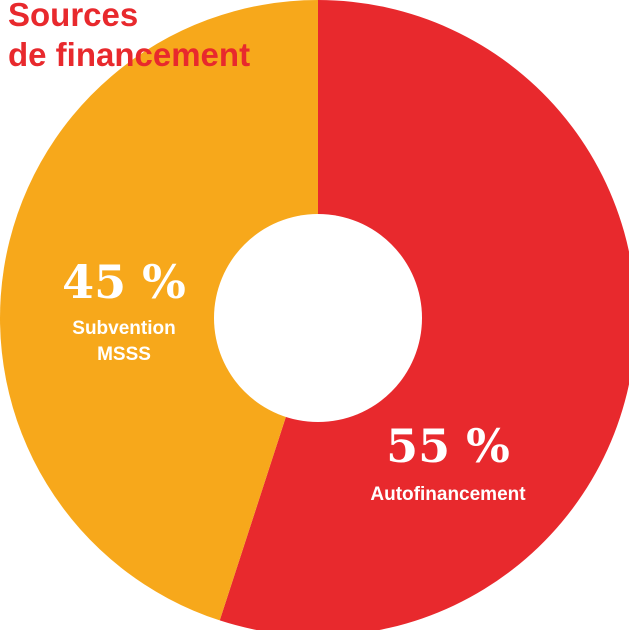  What do you see at coordinates (318, 318) in the screenshot?
I see `donut-hole` at bounding box center [318, 318].